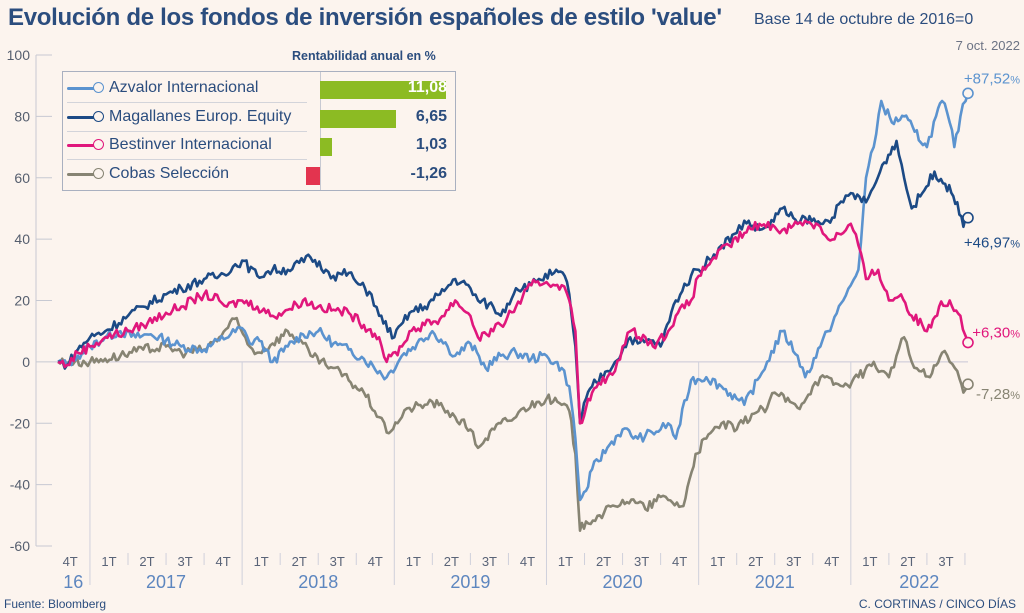 Image resolution: width=1024 pixels, height=613 pixels. Describe the element at coordinates (470, 582) in the screenshot. I see `year-label: 2019` at that location.